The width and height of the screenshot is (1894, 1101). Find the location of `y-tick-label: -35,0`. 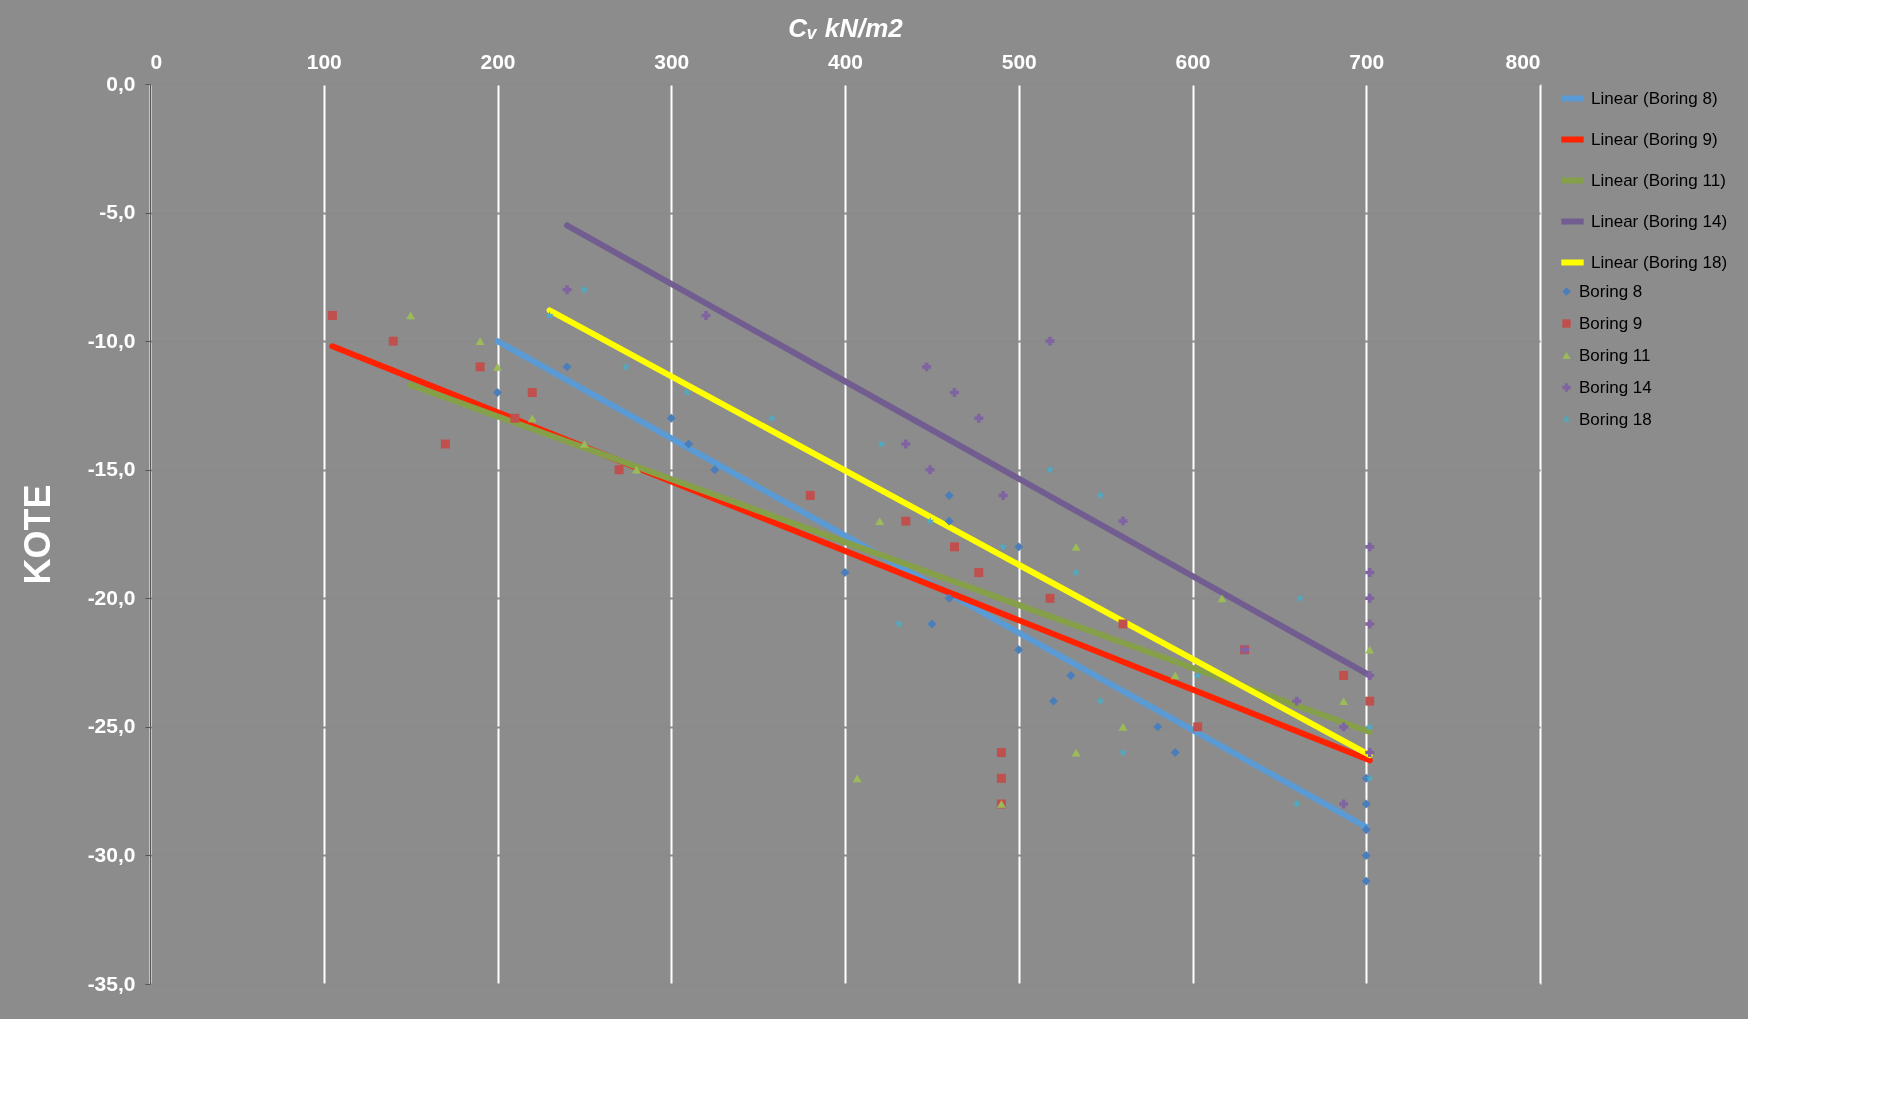

y-tick-label: -35,0 is located at coordinates (111, 983).